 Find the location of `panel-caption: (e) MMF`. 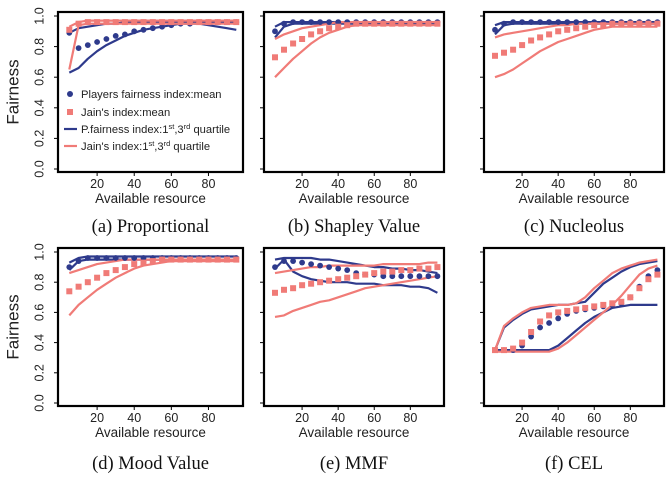

panel-caption: (e) MMF is located at coordinates (354, 464).